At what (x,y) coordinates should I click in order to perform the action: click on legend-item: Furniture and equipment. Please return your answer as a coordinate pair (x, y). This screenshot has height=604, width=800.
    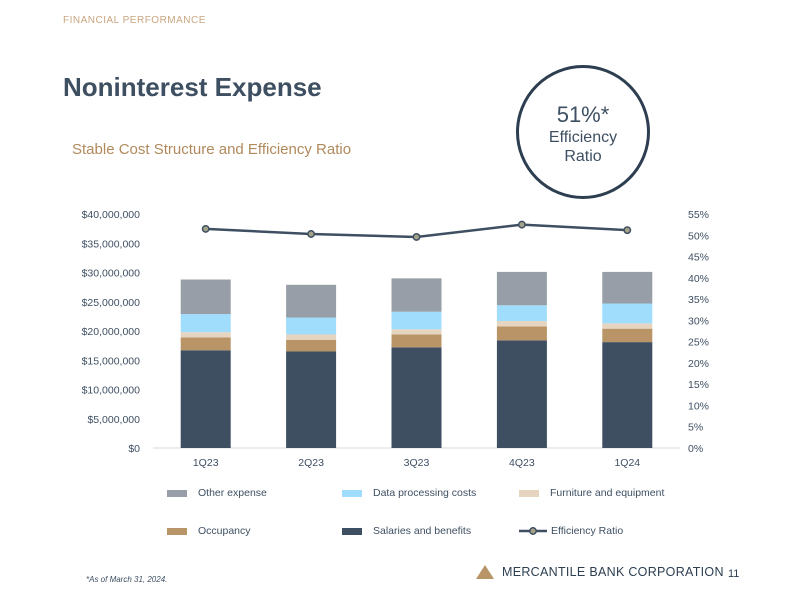
    Looking at the image, I should click on (591, 493).